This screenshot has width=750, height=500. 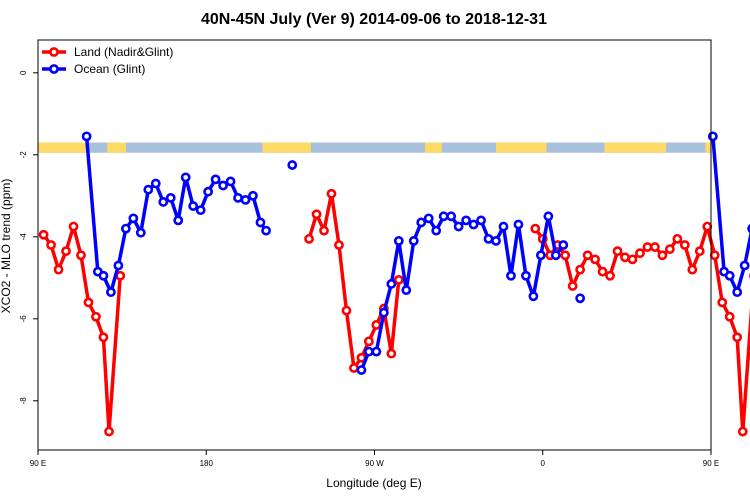 What do you see at coordinates (711, 463) in the screenshot?
I see `x-tick-label: 90 E` at bounding box center [711, 463].